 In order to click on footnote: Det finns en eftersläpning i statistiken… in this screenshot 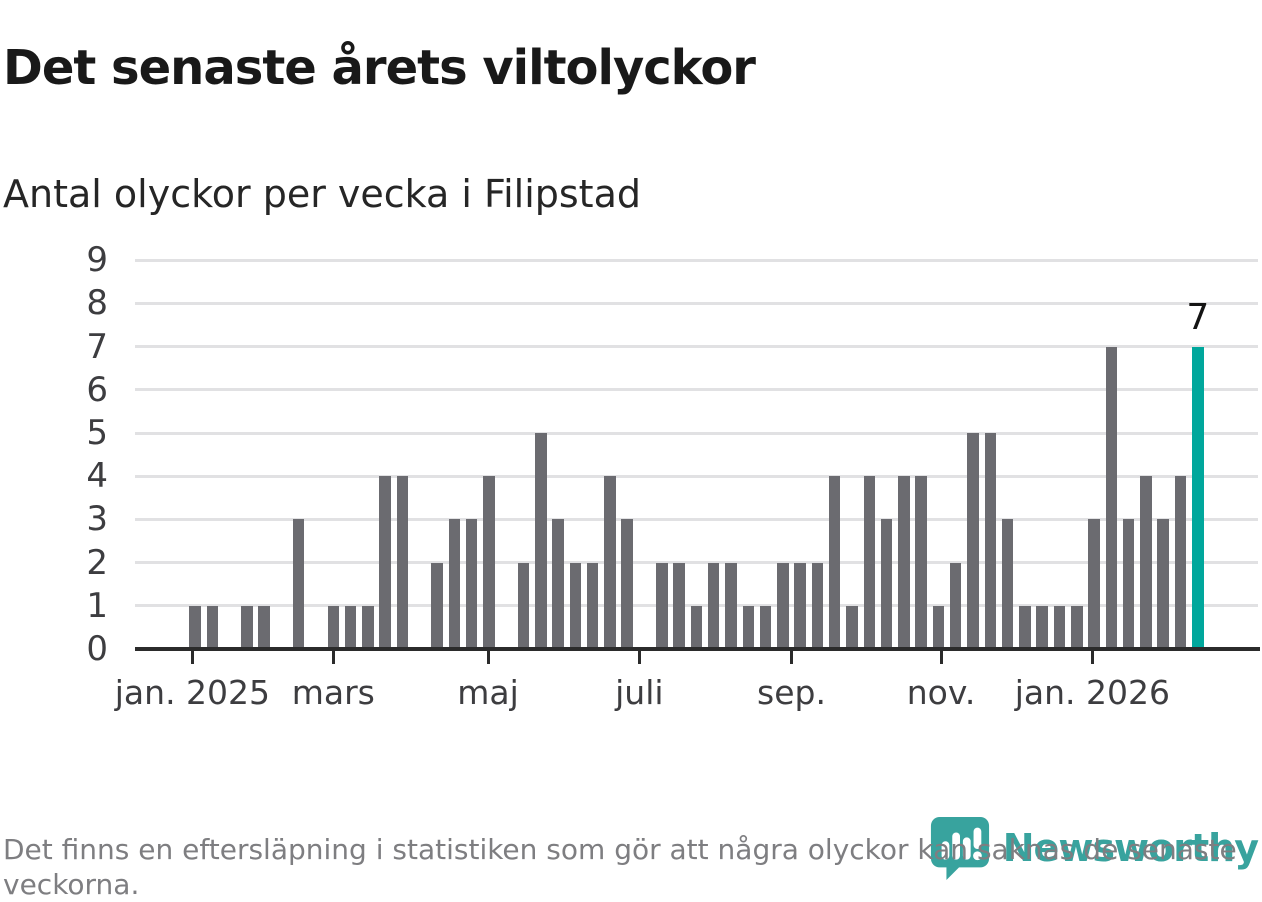, I will do `click(620, 867)`.